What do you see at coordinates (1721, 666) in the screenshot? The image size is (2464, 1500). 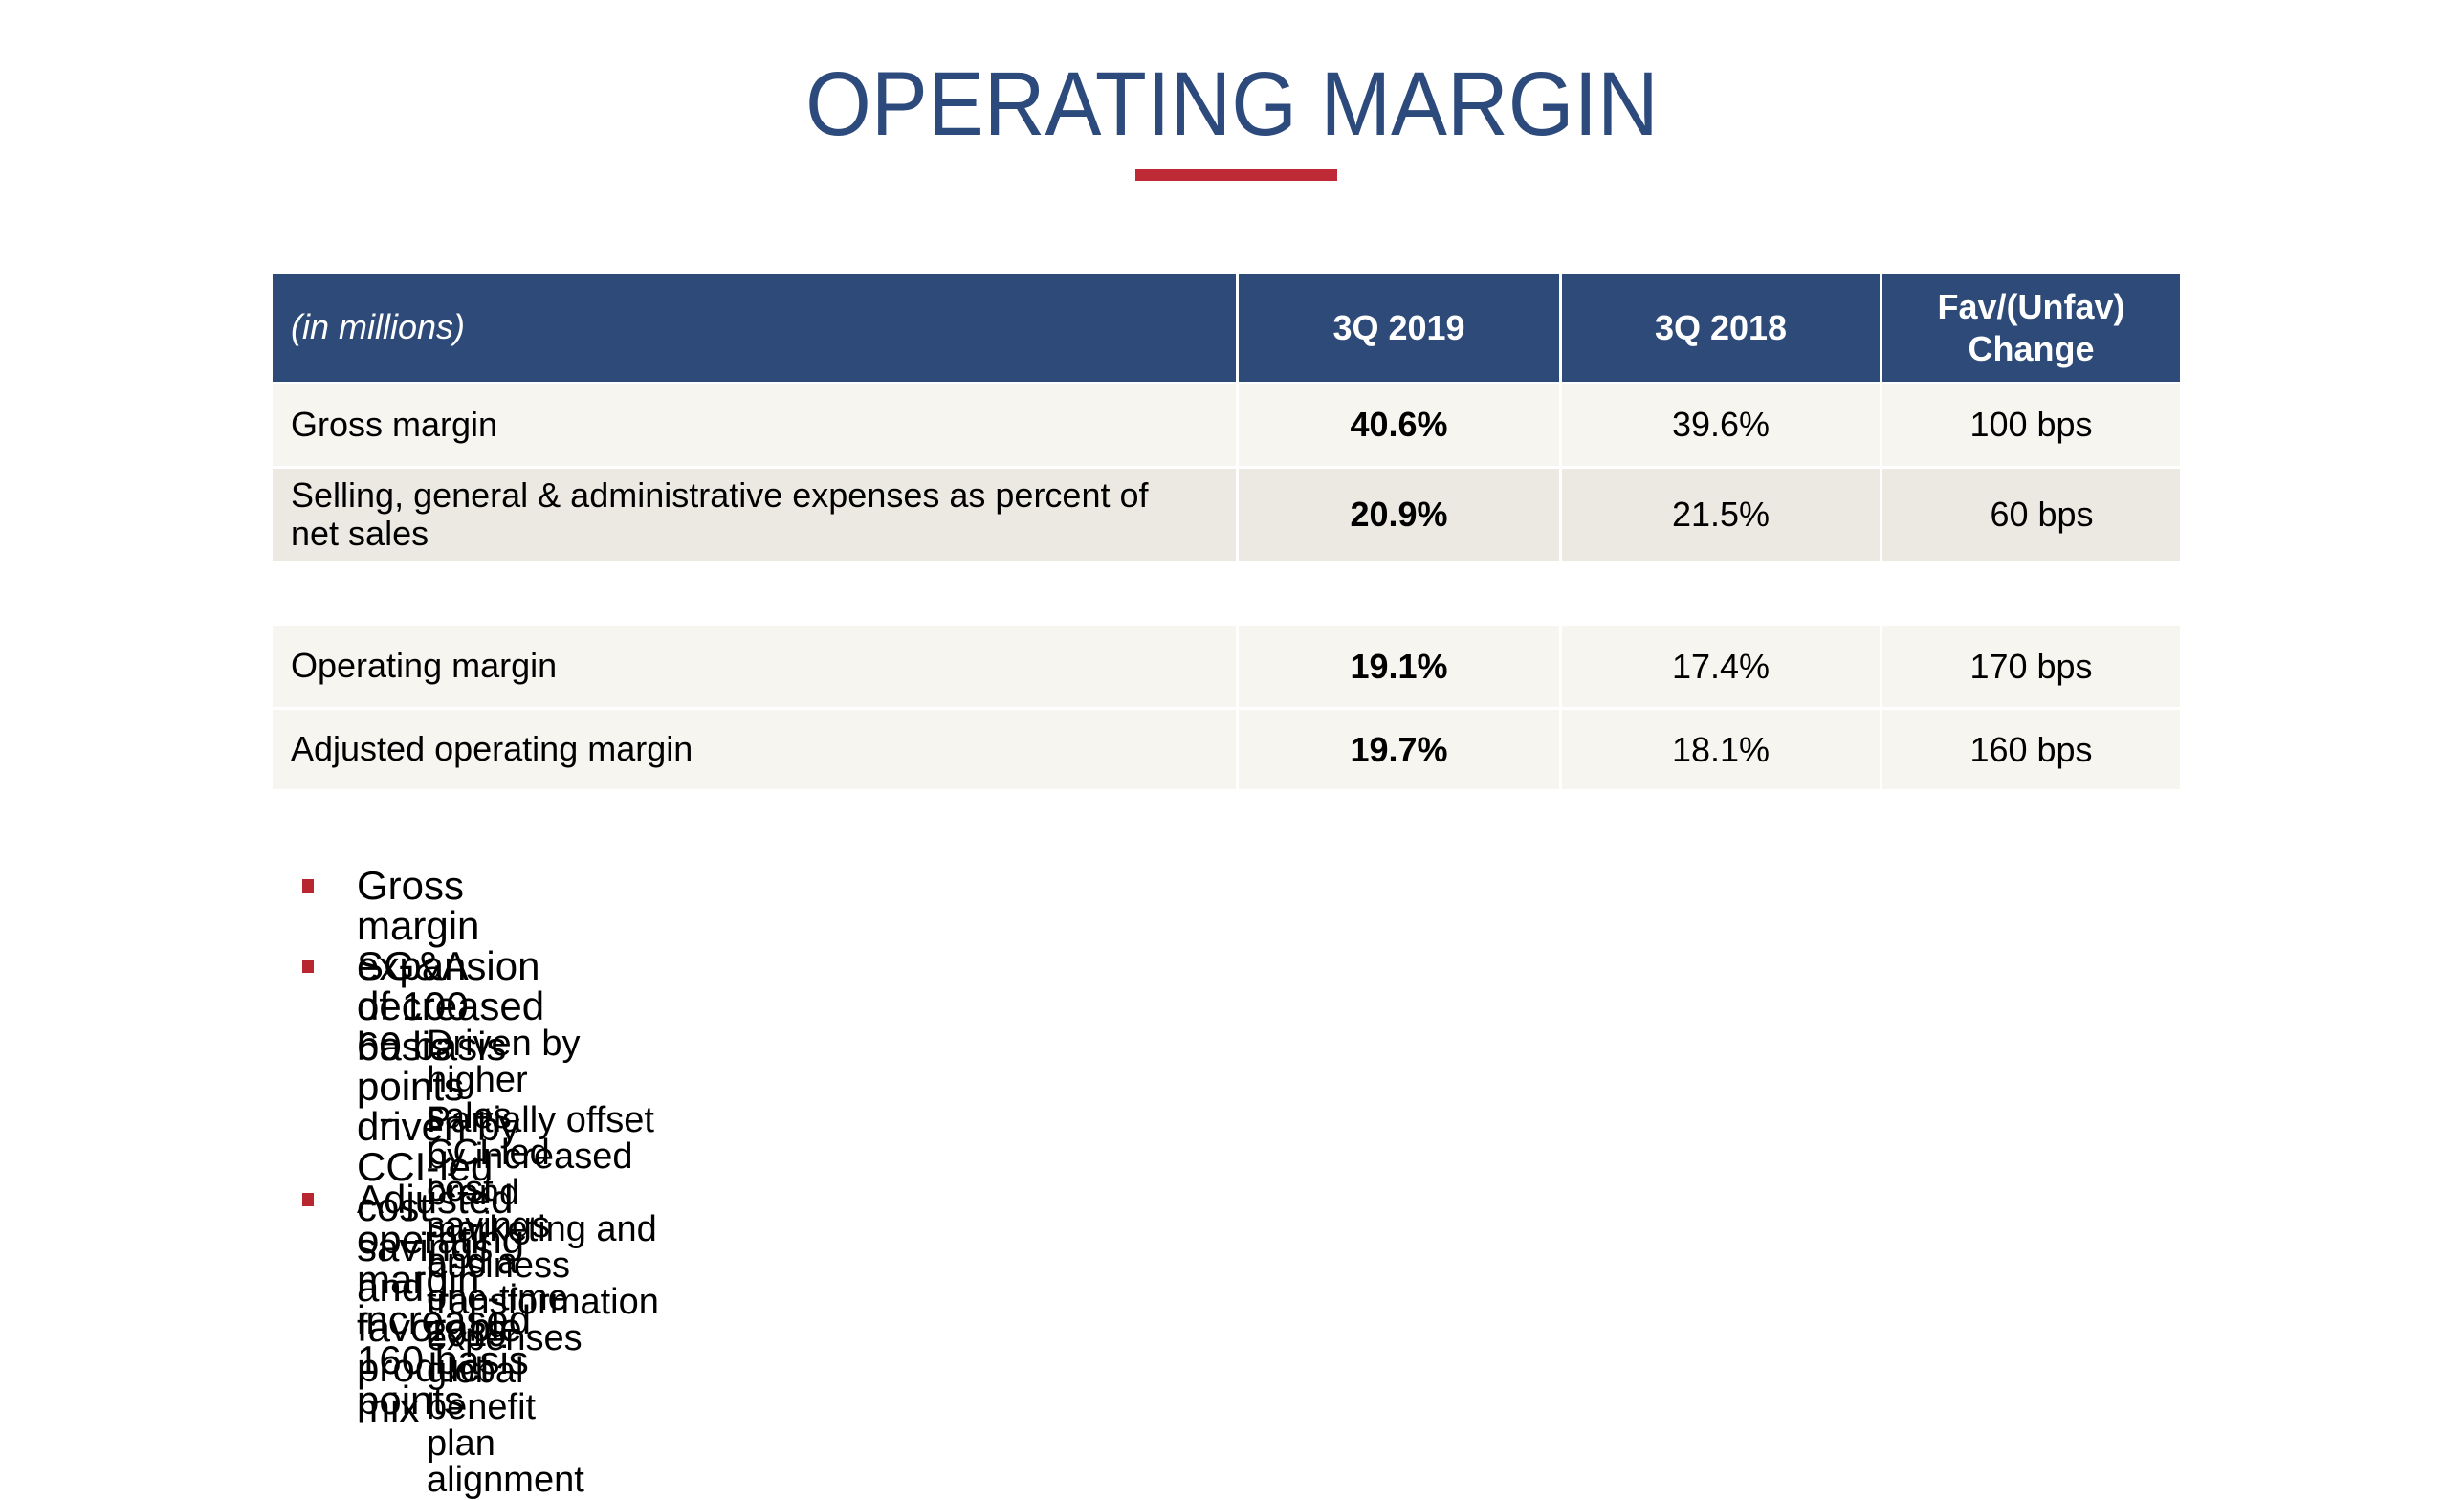 I see `value-3q-2018: 17.4%` at bounding box center [1721, 666].